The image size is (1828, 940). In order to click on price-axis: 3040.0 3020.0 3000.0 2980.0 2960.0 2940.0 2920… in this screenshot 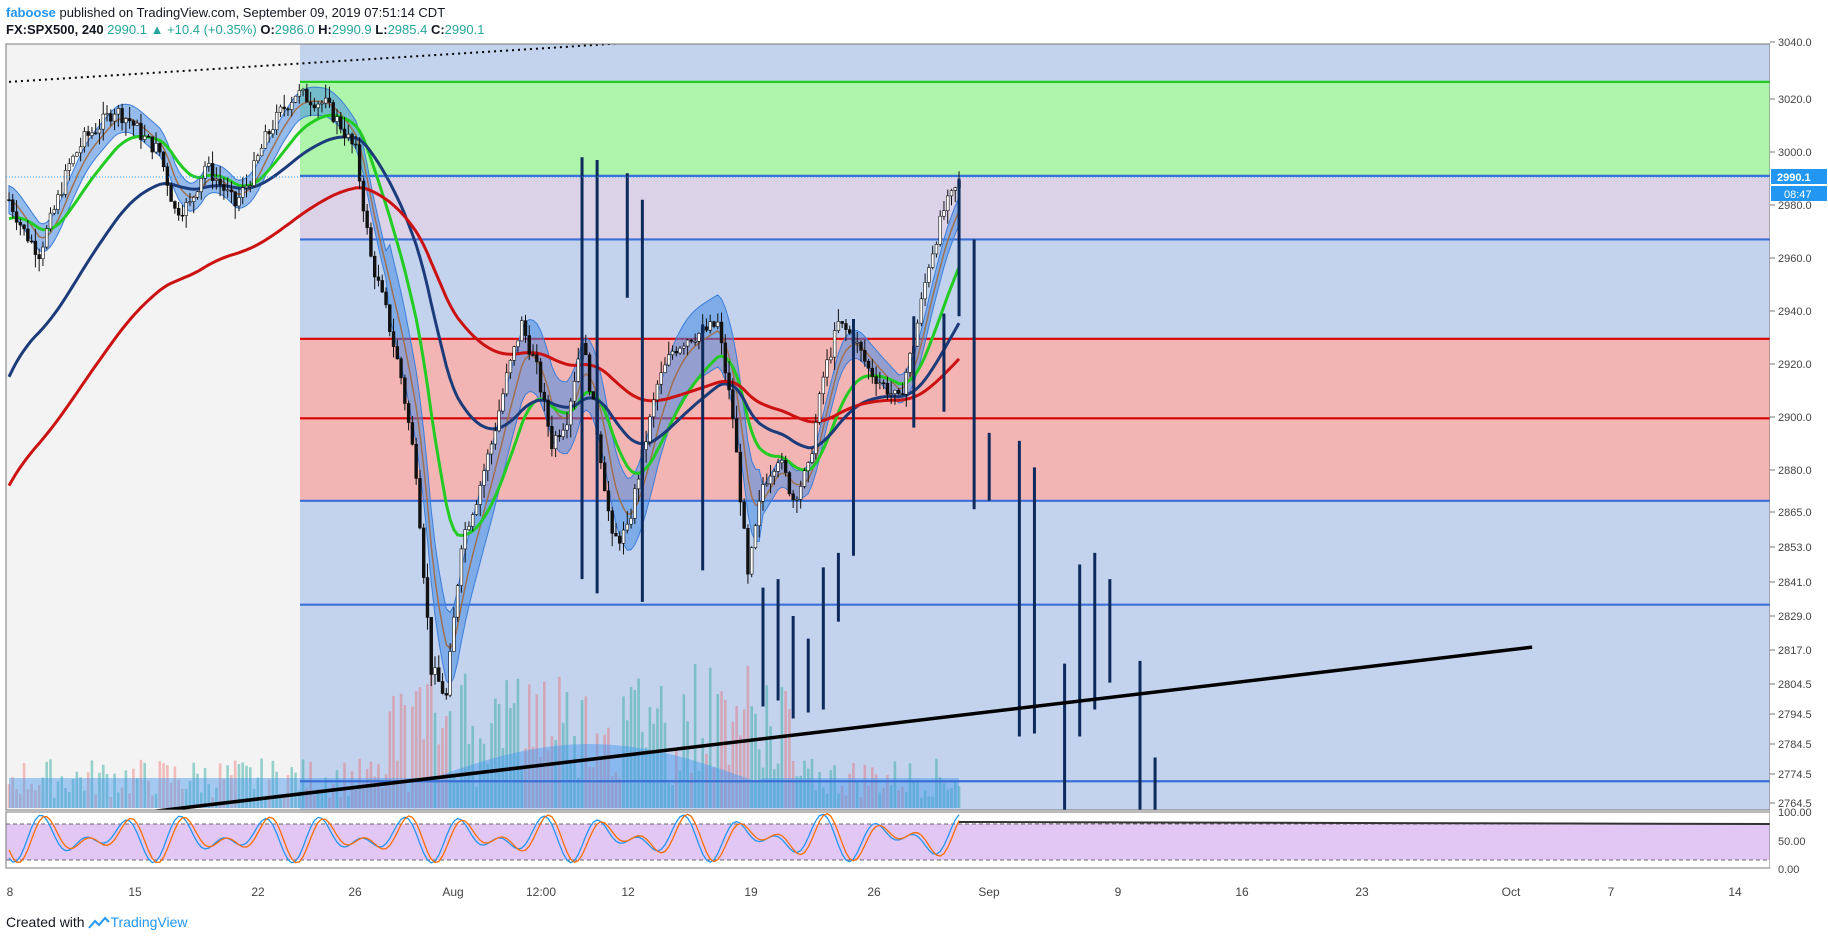, I will do `click(1799, 452)`.